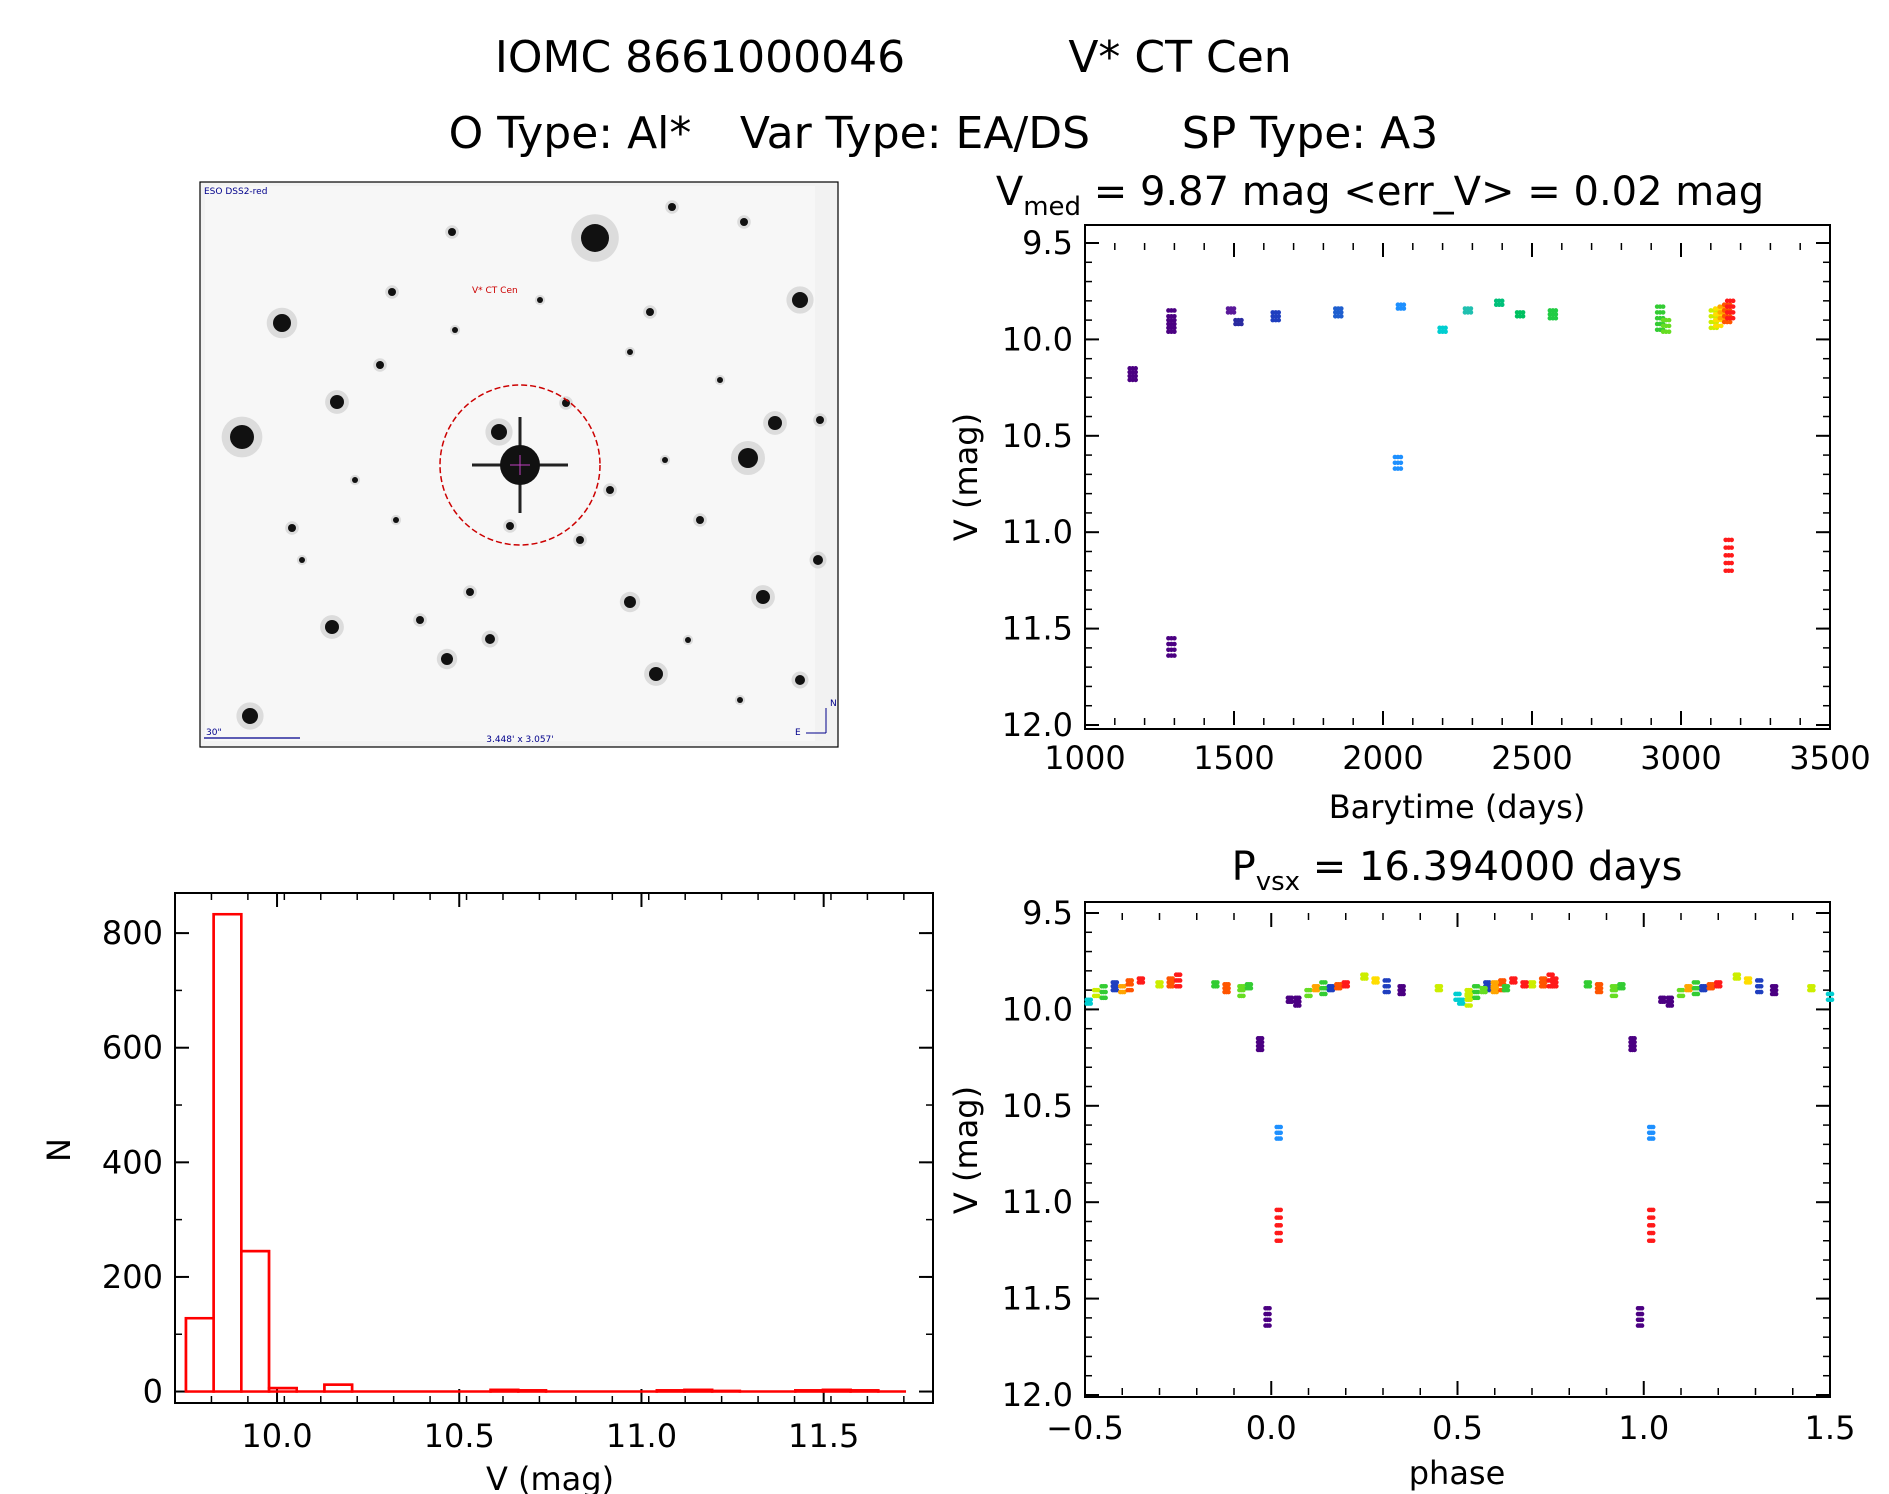  Describe the element at coordinates (641, 1436) in the screenshot. I see `hist-xtick-label: 11.0` at that location.